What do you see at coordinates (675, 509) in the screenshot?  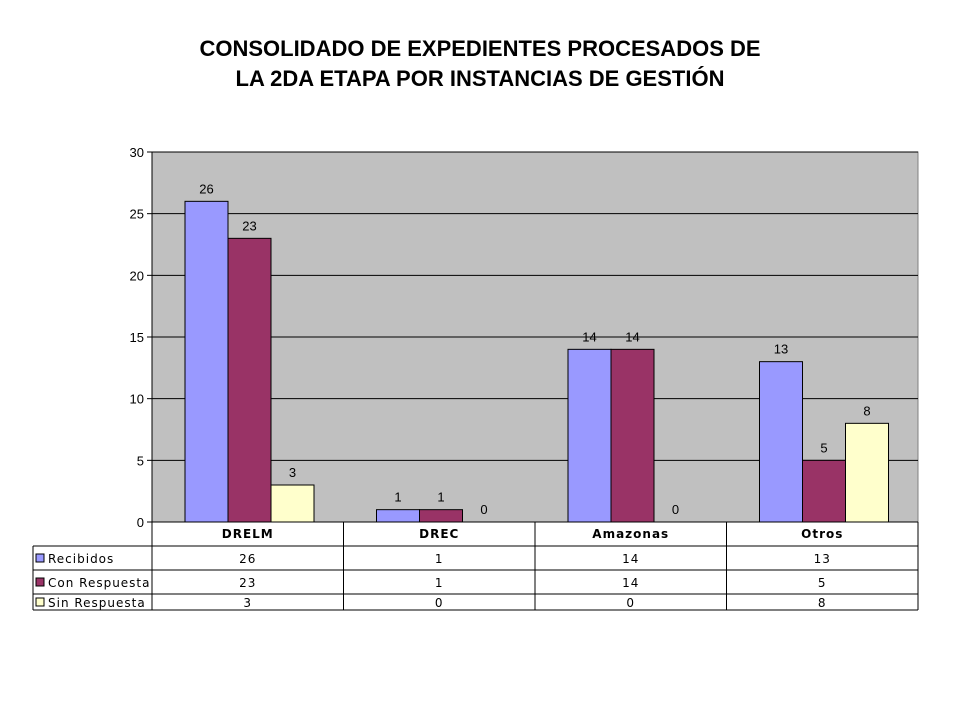 I see `data-label-sin-respuesta-amazonas: 0` at bounding box center [675, 509].